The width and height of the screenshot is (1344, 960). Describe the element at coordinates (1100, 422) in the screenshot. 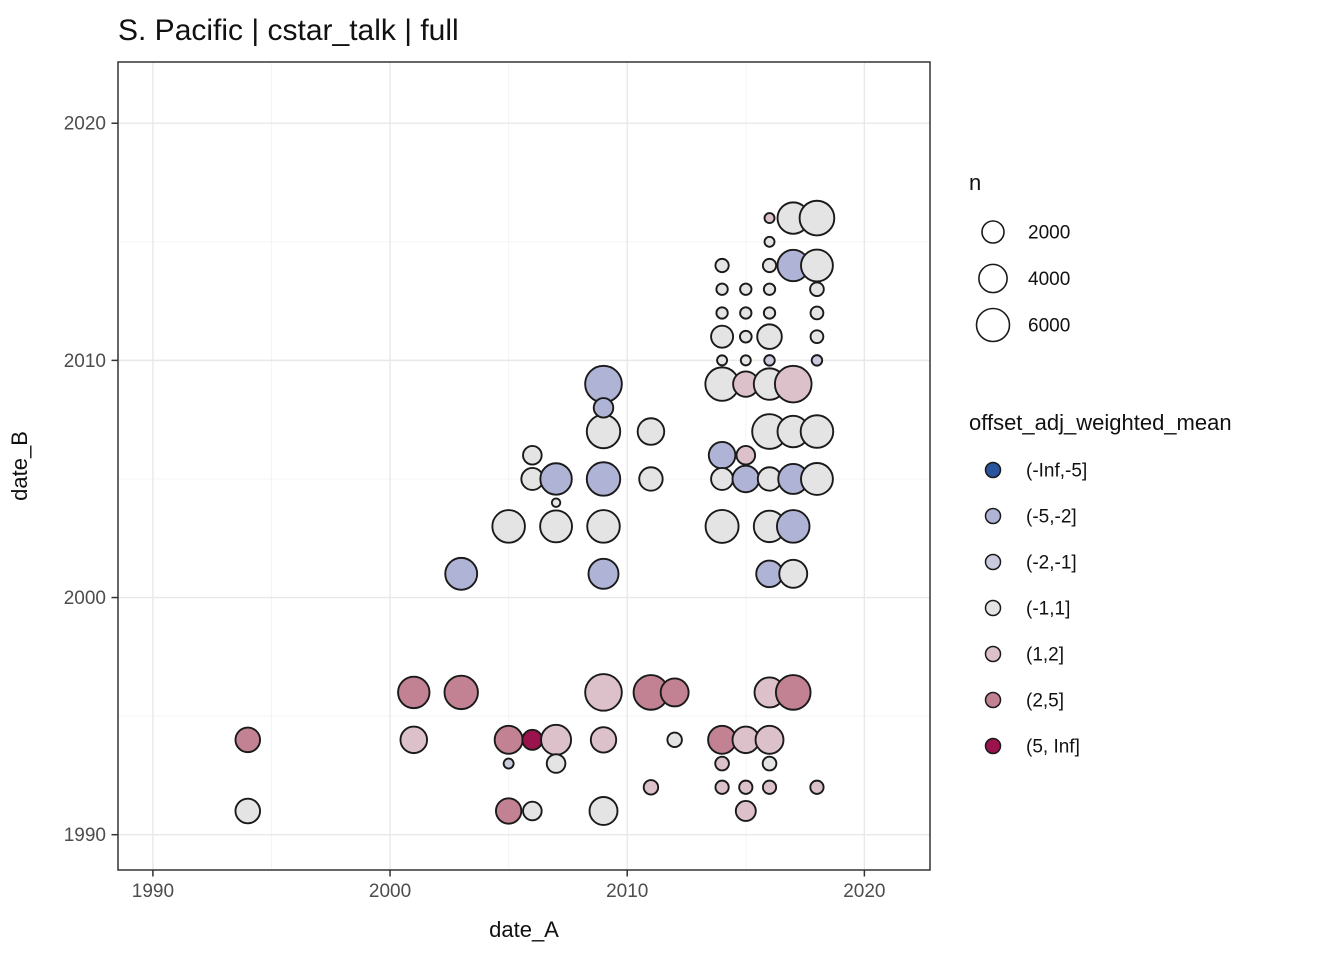

I see `color-legend-title: offset_adj_weighted_mean` at that location.